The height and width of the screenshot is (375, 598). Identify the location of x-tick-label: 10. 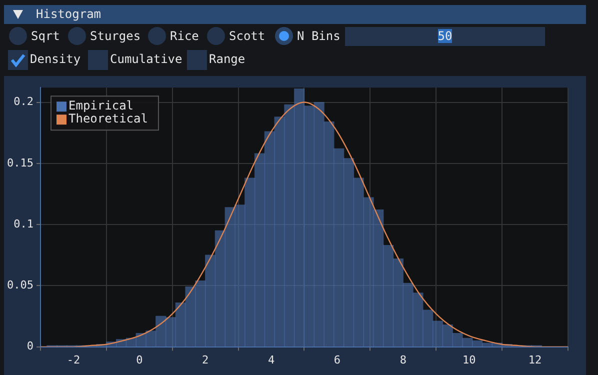
(469, 359).